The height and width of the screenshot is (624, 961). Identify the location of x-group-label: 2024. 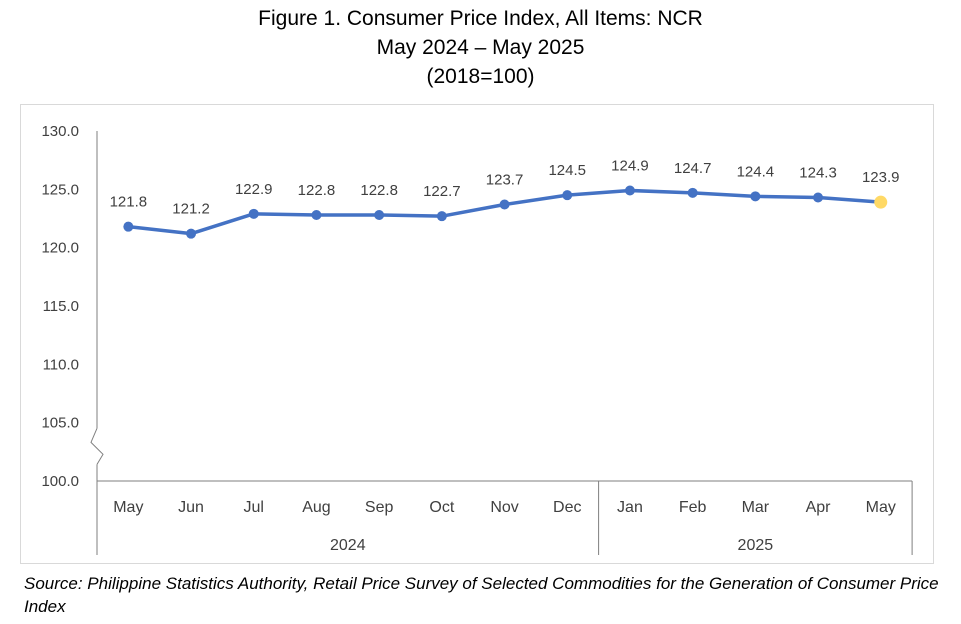
(348, 545).